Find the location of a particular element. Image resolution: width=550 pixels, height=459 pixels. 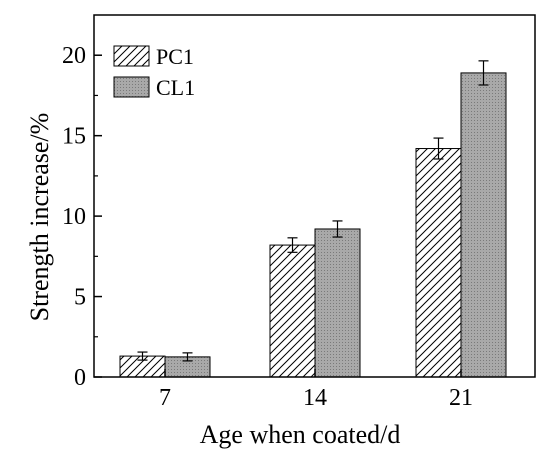

x-tick-label-14: 14 is located at coordinates (315, 398).